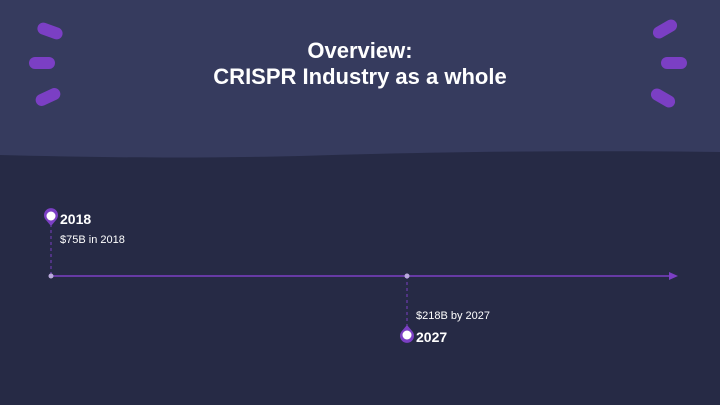  Describe the element at coordinates (51, 276) in the screenshot. I see `axis-dot-2018` at that location.